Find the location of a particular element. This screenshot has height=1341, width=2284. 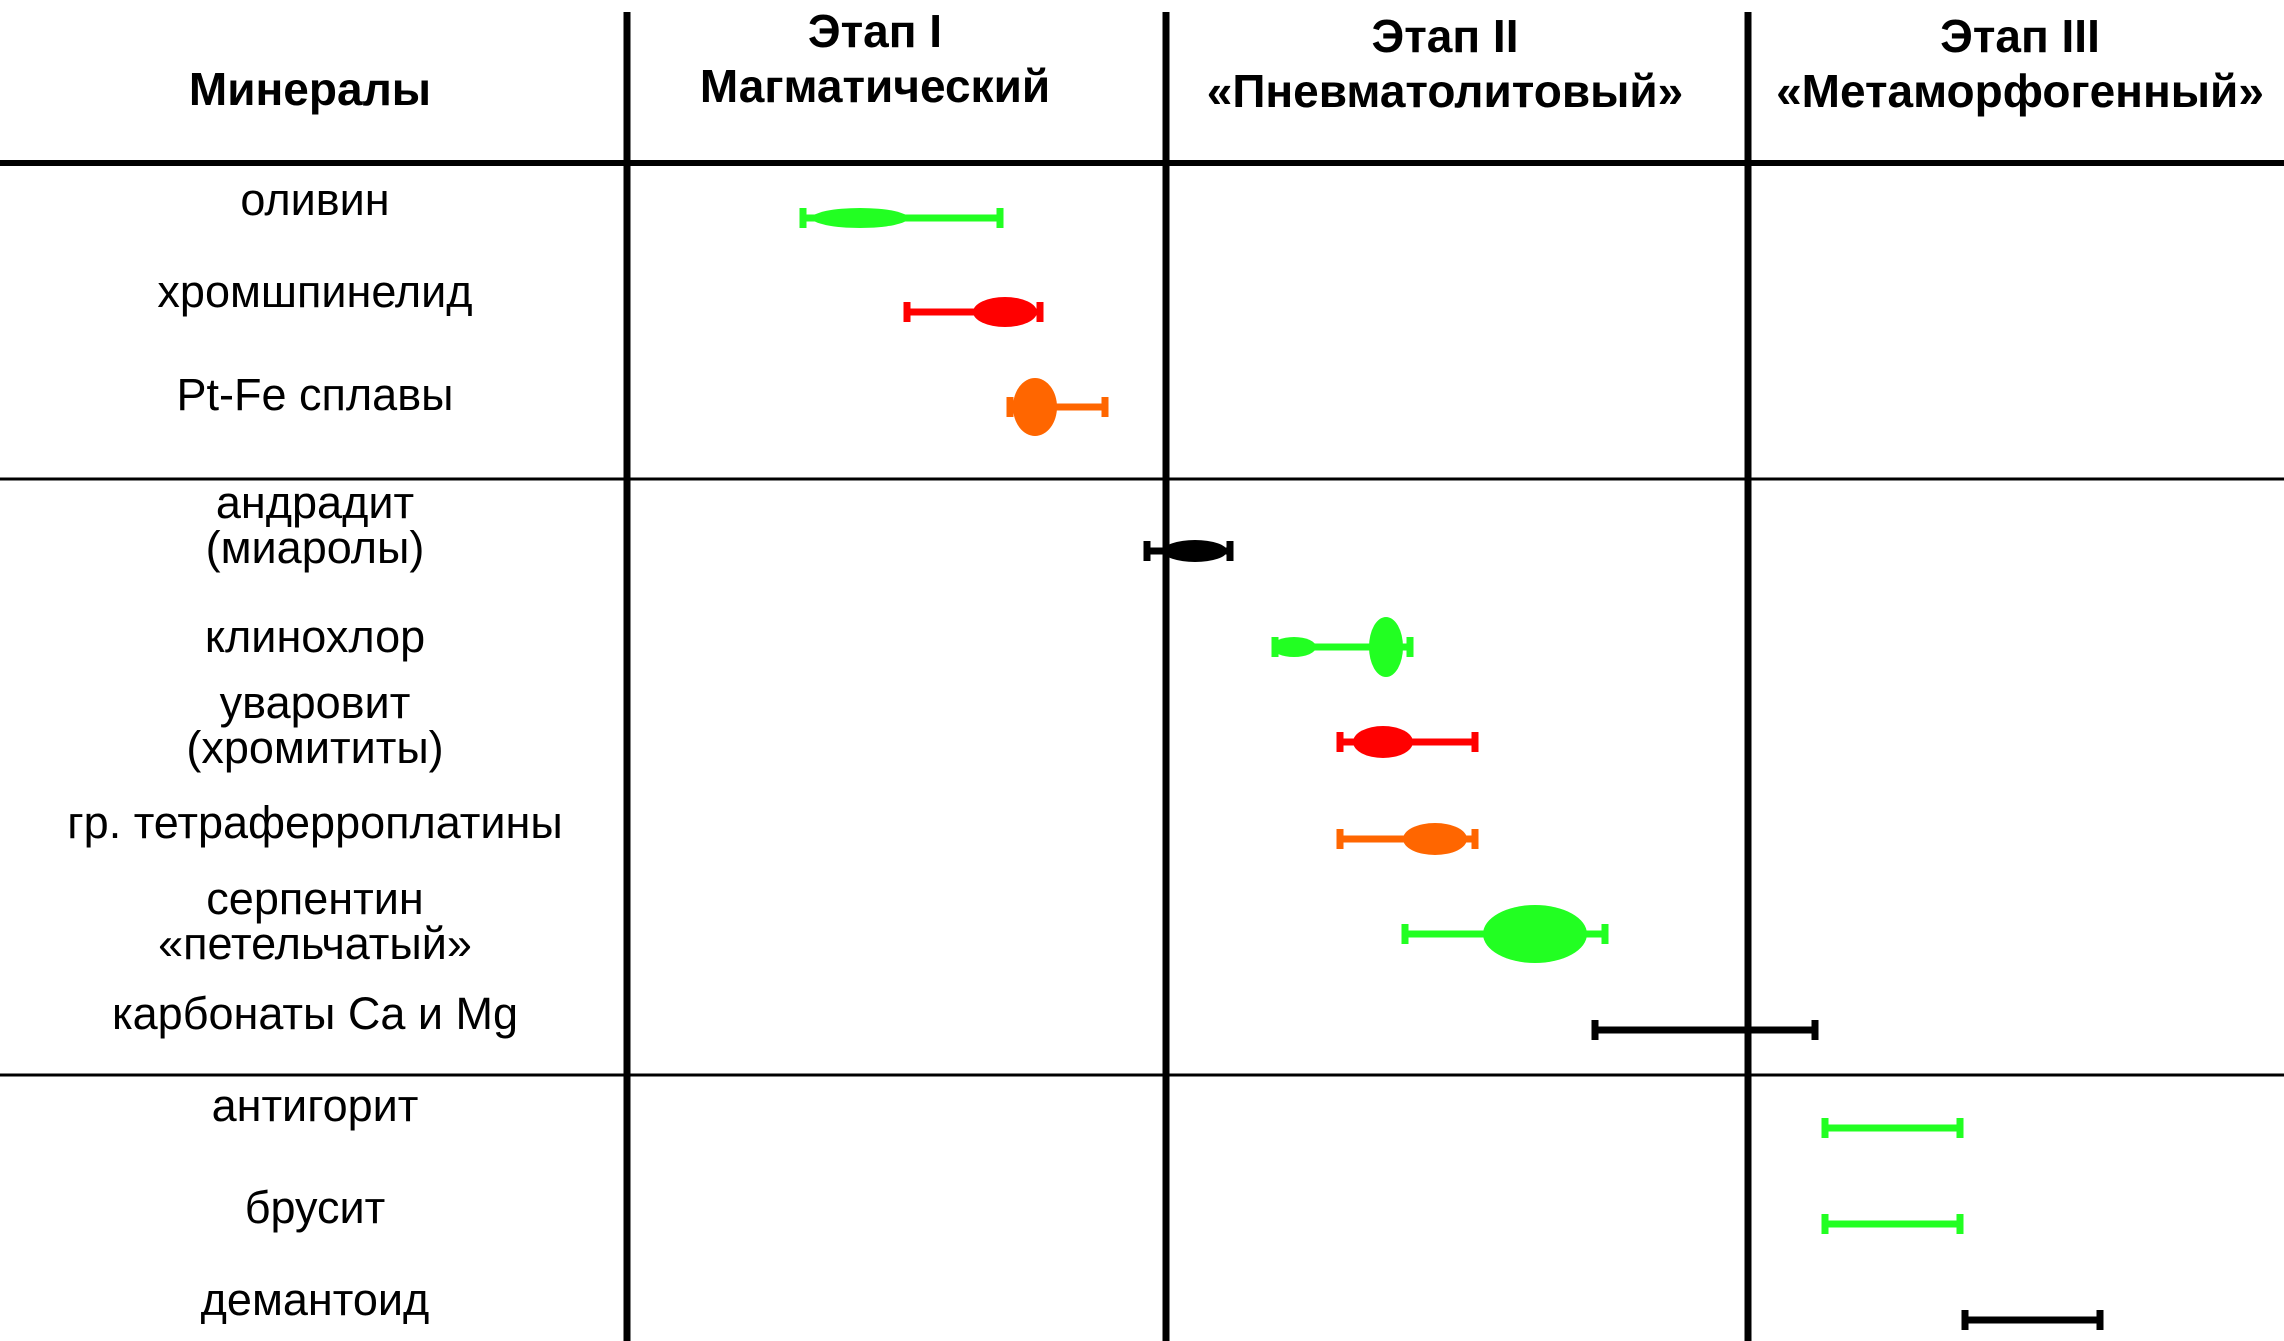

mineral-label-line: клинохлор is located at coordinates (315, 636).